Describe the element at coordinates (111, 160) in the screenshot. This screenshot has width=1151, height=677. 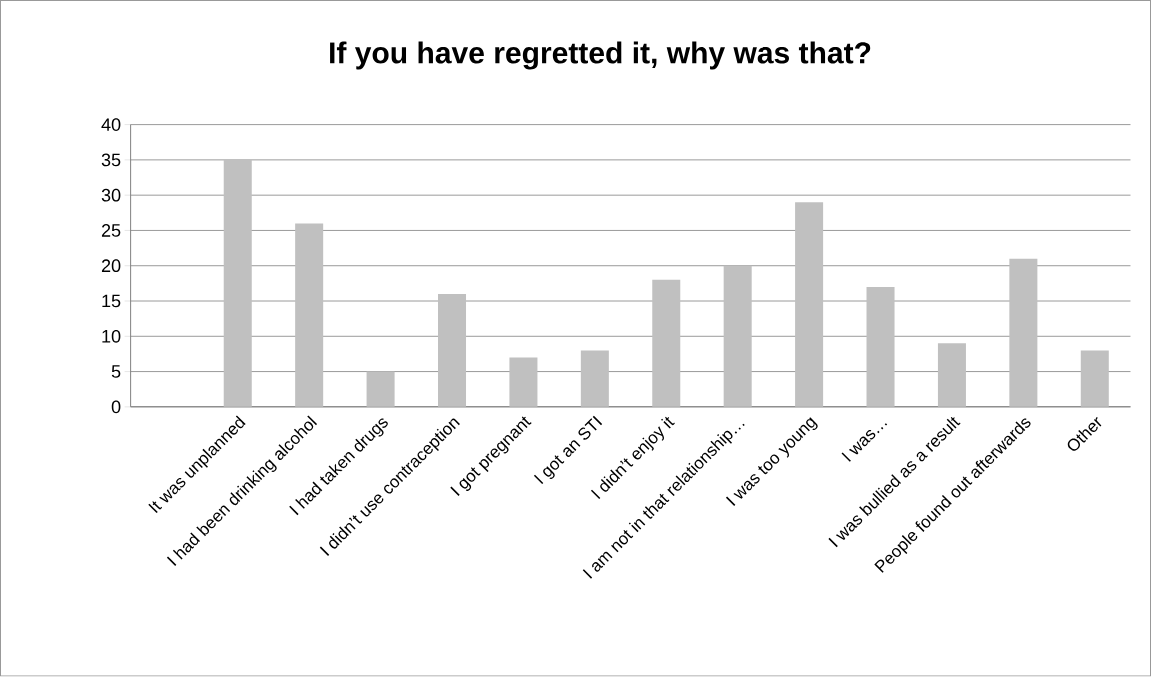
I see `y-tick-label: 35` at that location.